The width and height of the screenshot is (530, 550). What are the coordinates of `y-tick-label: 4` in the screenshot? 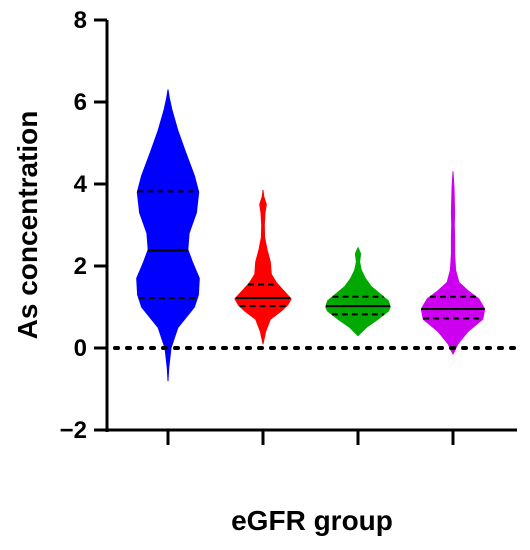 It's located at (81, 184).